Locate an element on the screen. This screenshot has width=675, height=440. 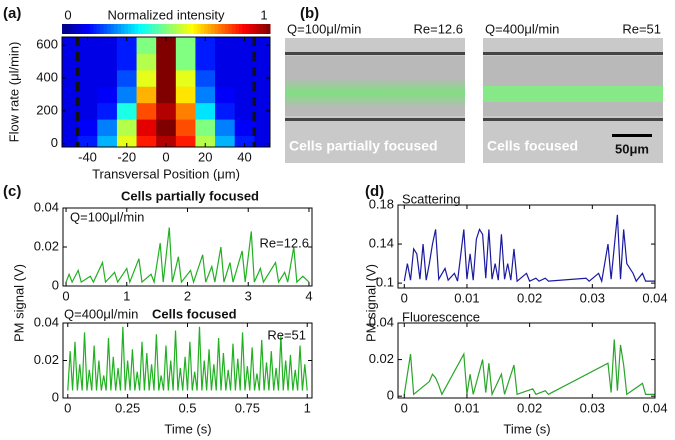
colorbar-tick-label: 0 is located at coordinates (67, 14).